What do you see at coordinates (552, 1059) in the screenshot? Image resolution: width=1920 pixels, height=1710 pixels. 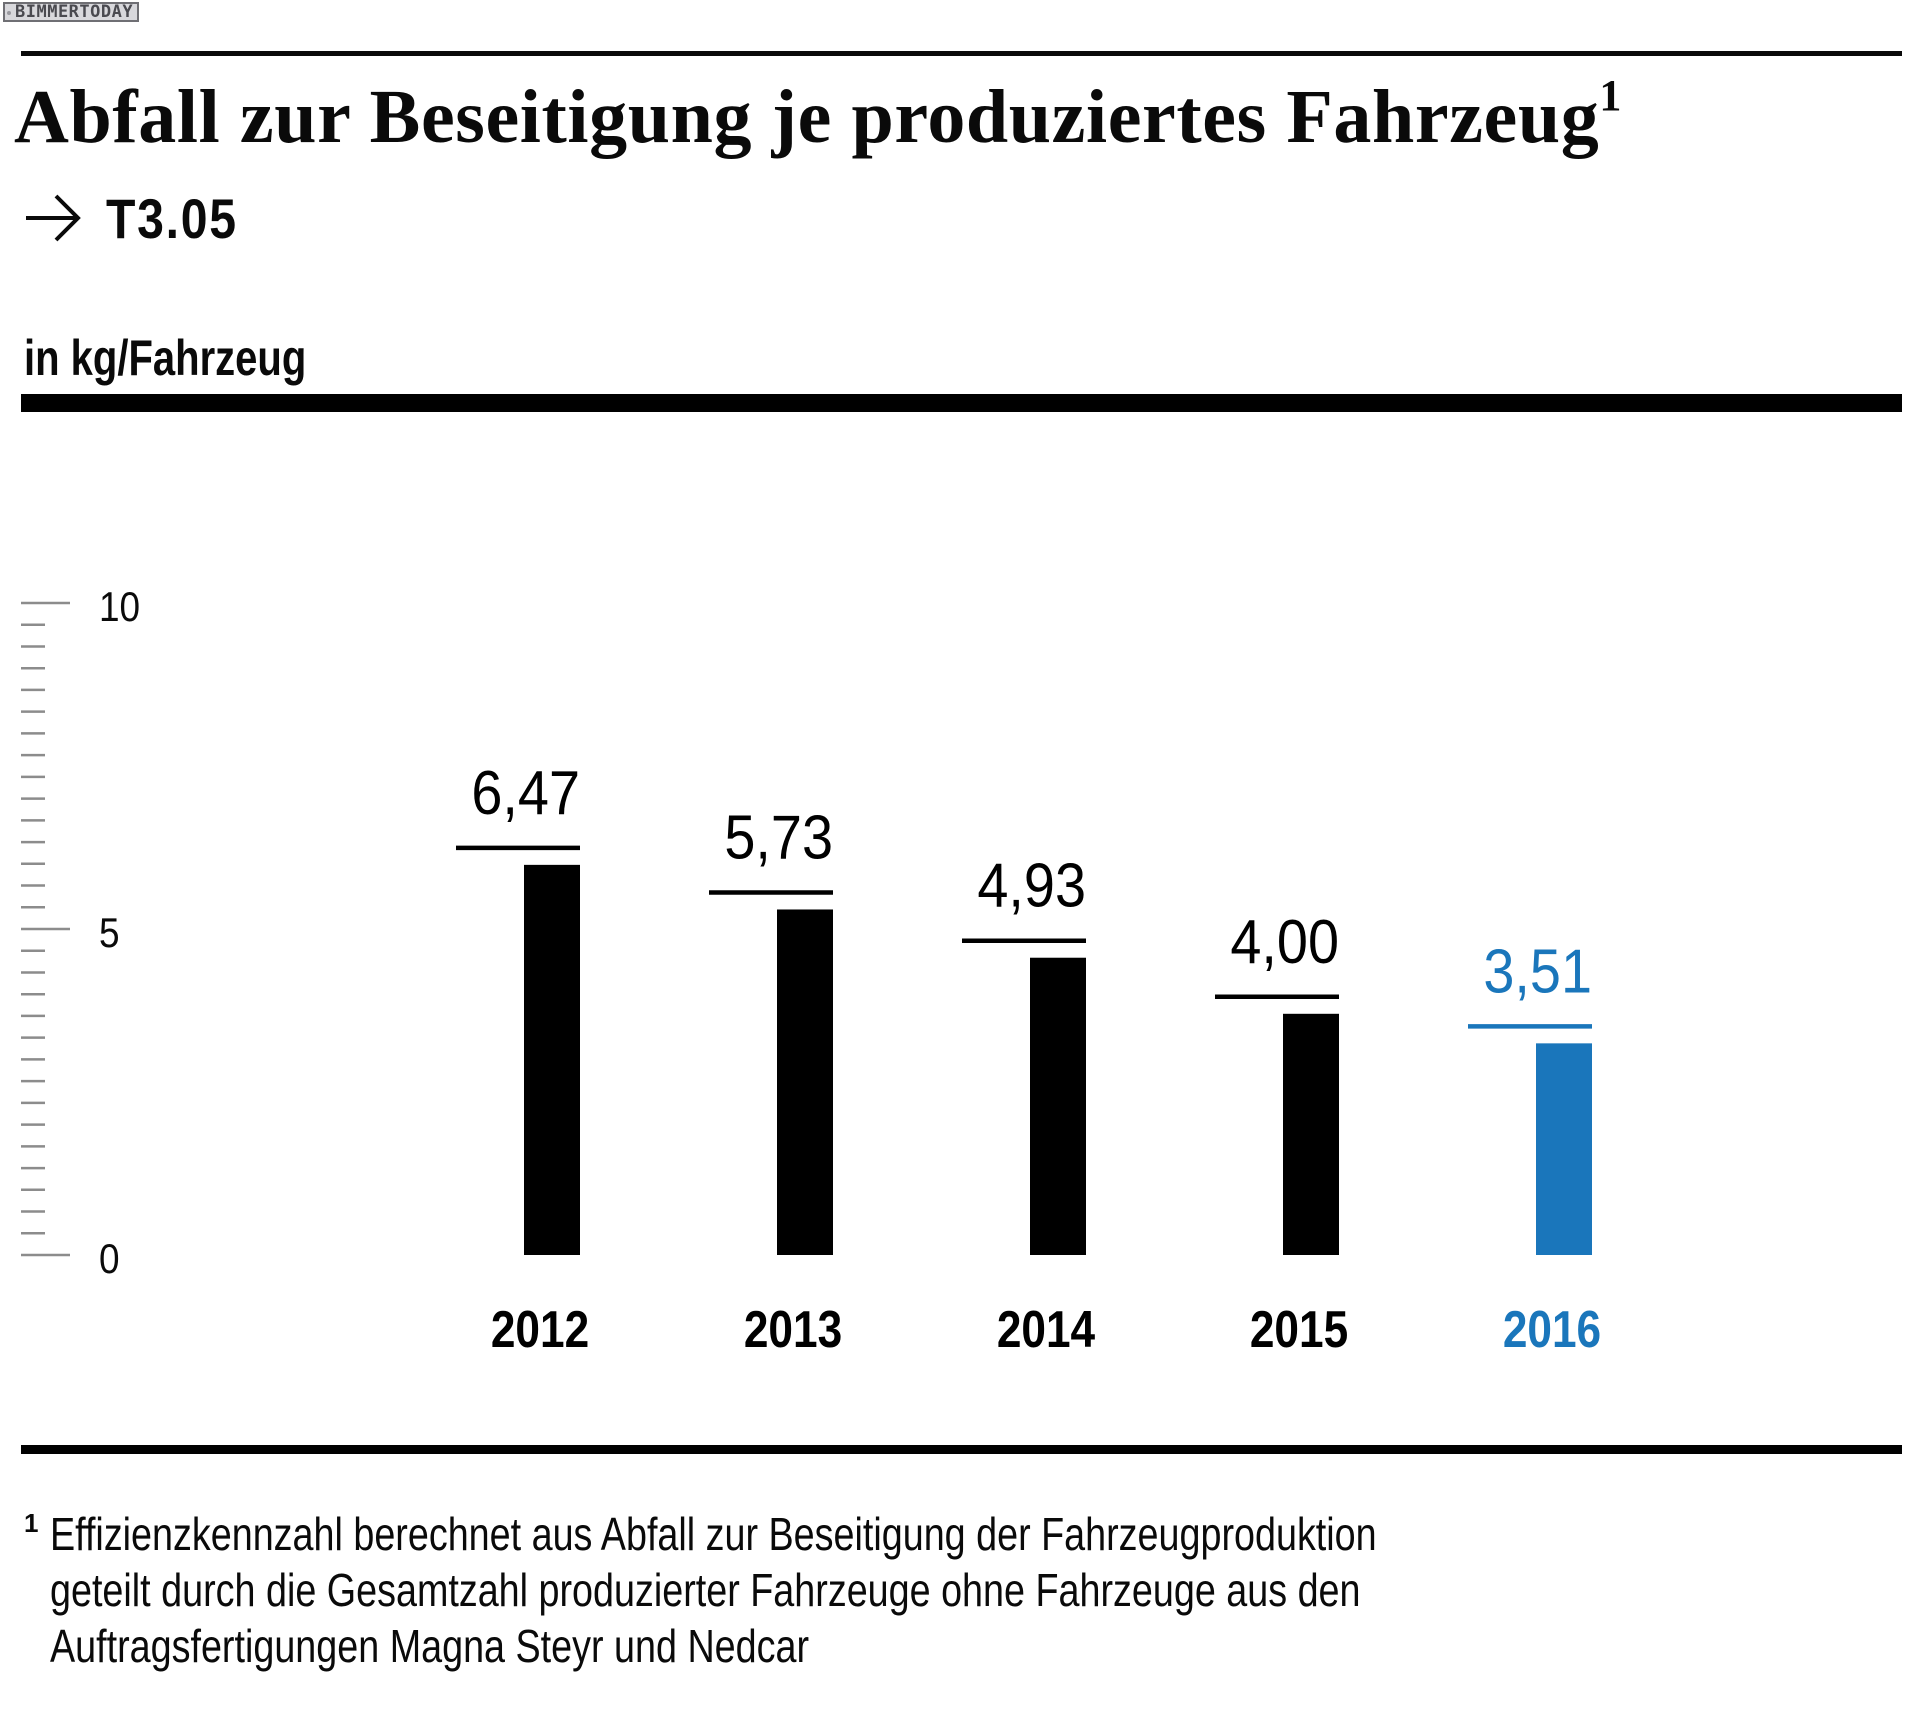 I see `bar-2012` at bounding box center [552, 1059].